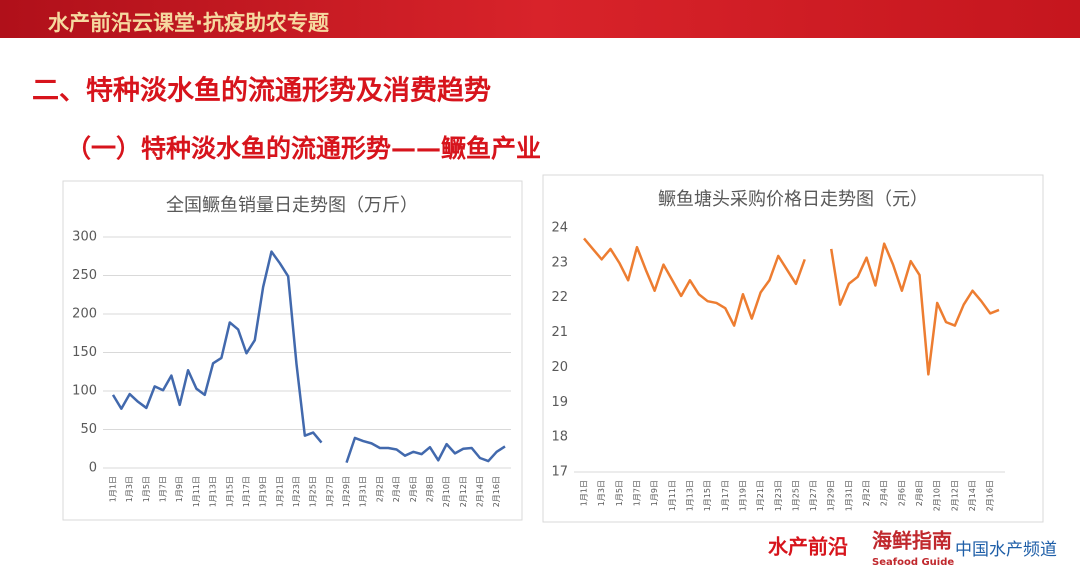 The width and height of the screenshot is (1080, 574). What do you see at coordinates (189, 23) in the screenshot?
I see `banner-text: 水产前沿云课堂·抗疫助农专题` at bounding box center [189, 23].